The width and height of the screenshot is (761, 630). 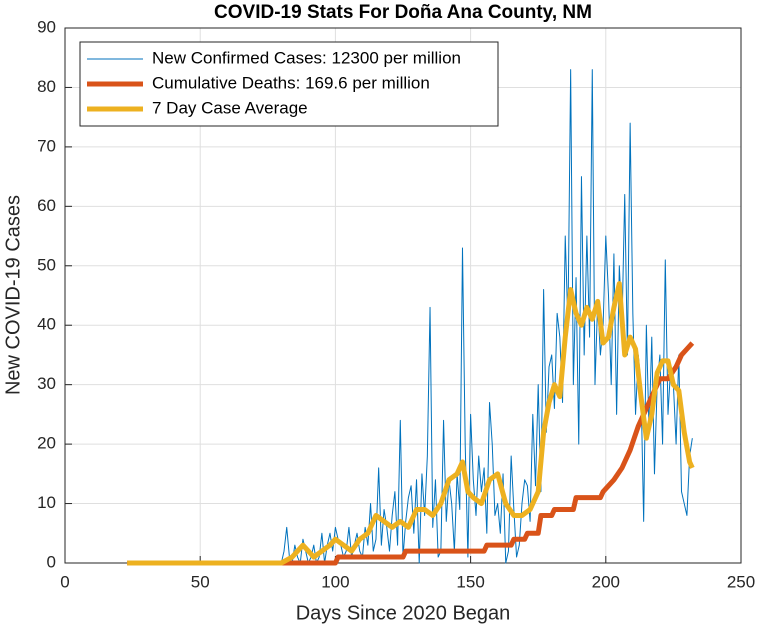 What do you see at coordinates (46, 86) in the screenshot?
I see `y-tick-label: 80` at bounding box center [46, 86].